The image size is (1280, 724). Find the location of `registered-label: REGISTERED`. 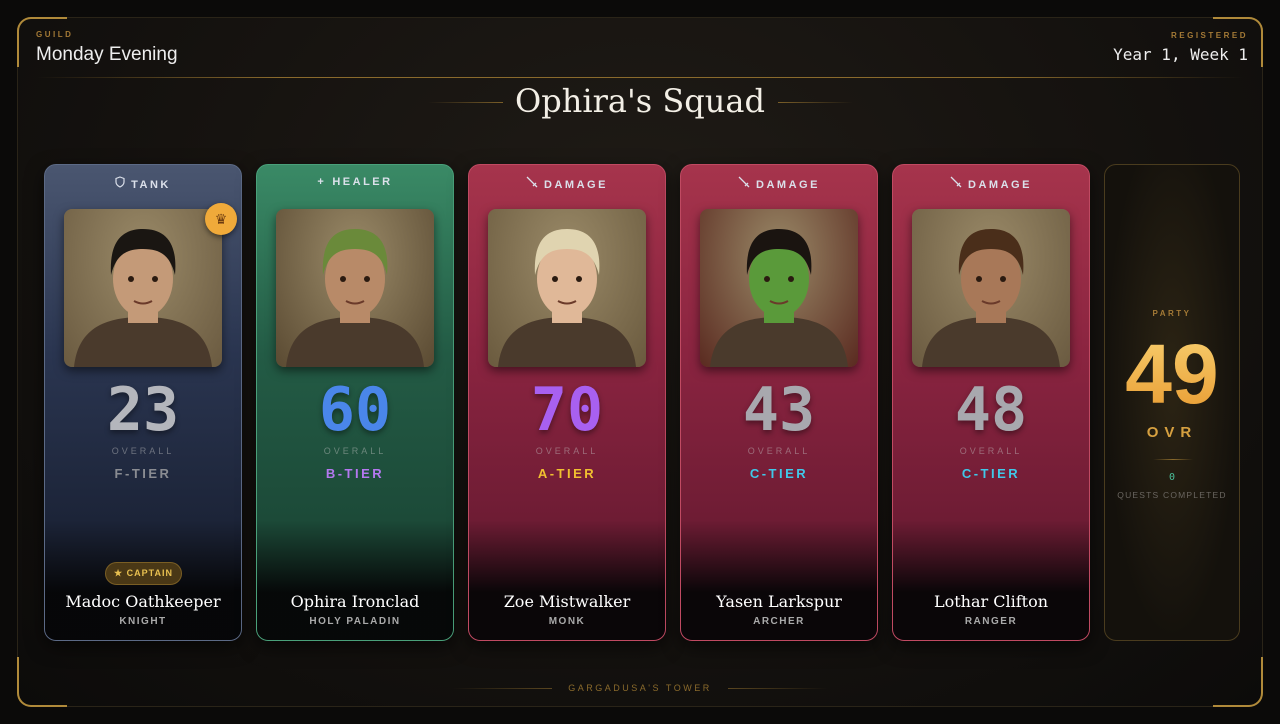

registered-label: REGISTERED is located at coordinates (1209, 35).